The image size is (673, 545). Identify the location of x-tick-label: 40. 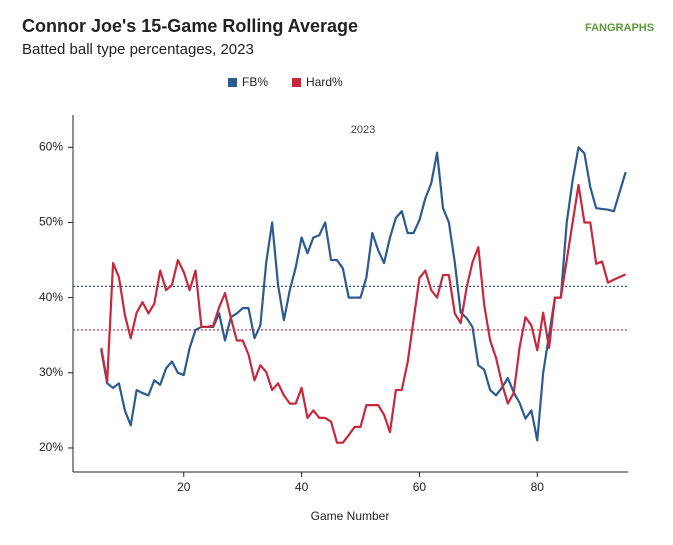
(302, 487).